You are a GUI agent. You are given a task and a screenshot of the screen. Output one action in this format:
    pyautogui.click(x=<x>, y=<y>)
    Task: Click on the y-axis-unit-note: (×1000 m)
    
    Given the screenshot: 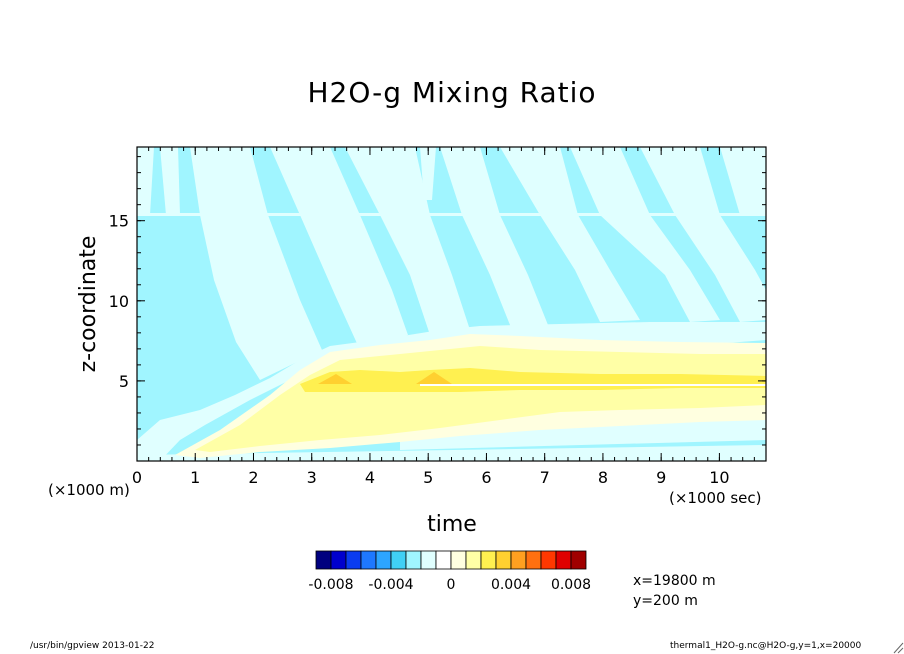 What is the action you would take?
    pyautogui.click(x=89, y=490)
    